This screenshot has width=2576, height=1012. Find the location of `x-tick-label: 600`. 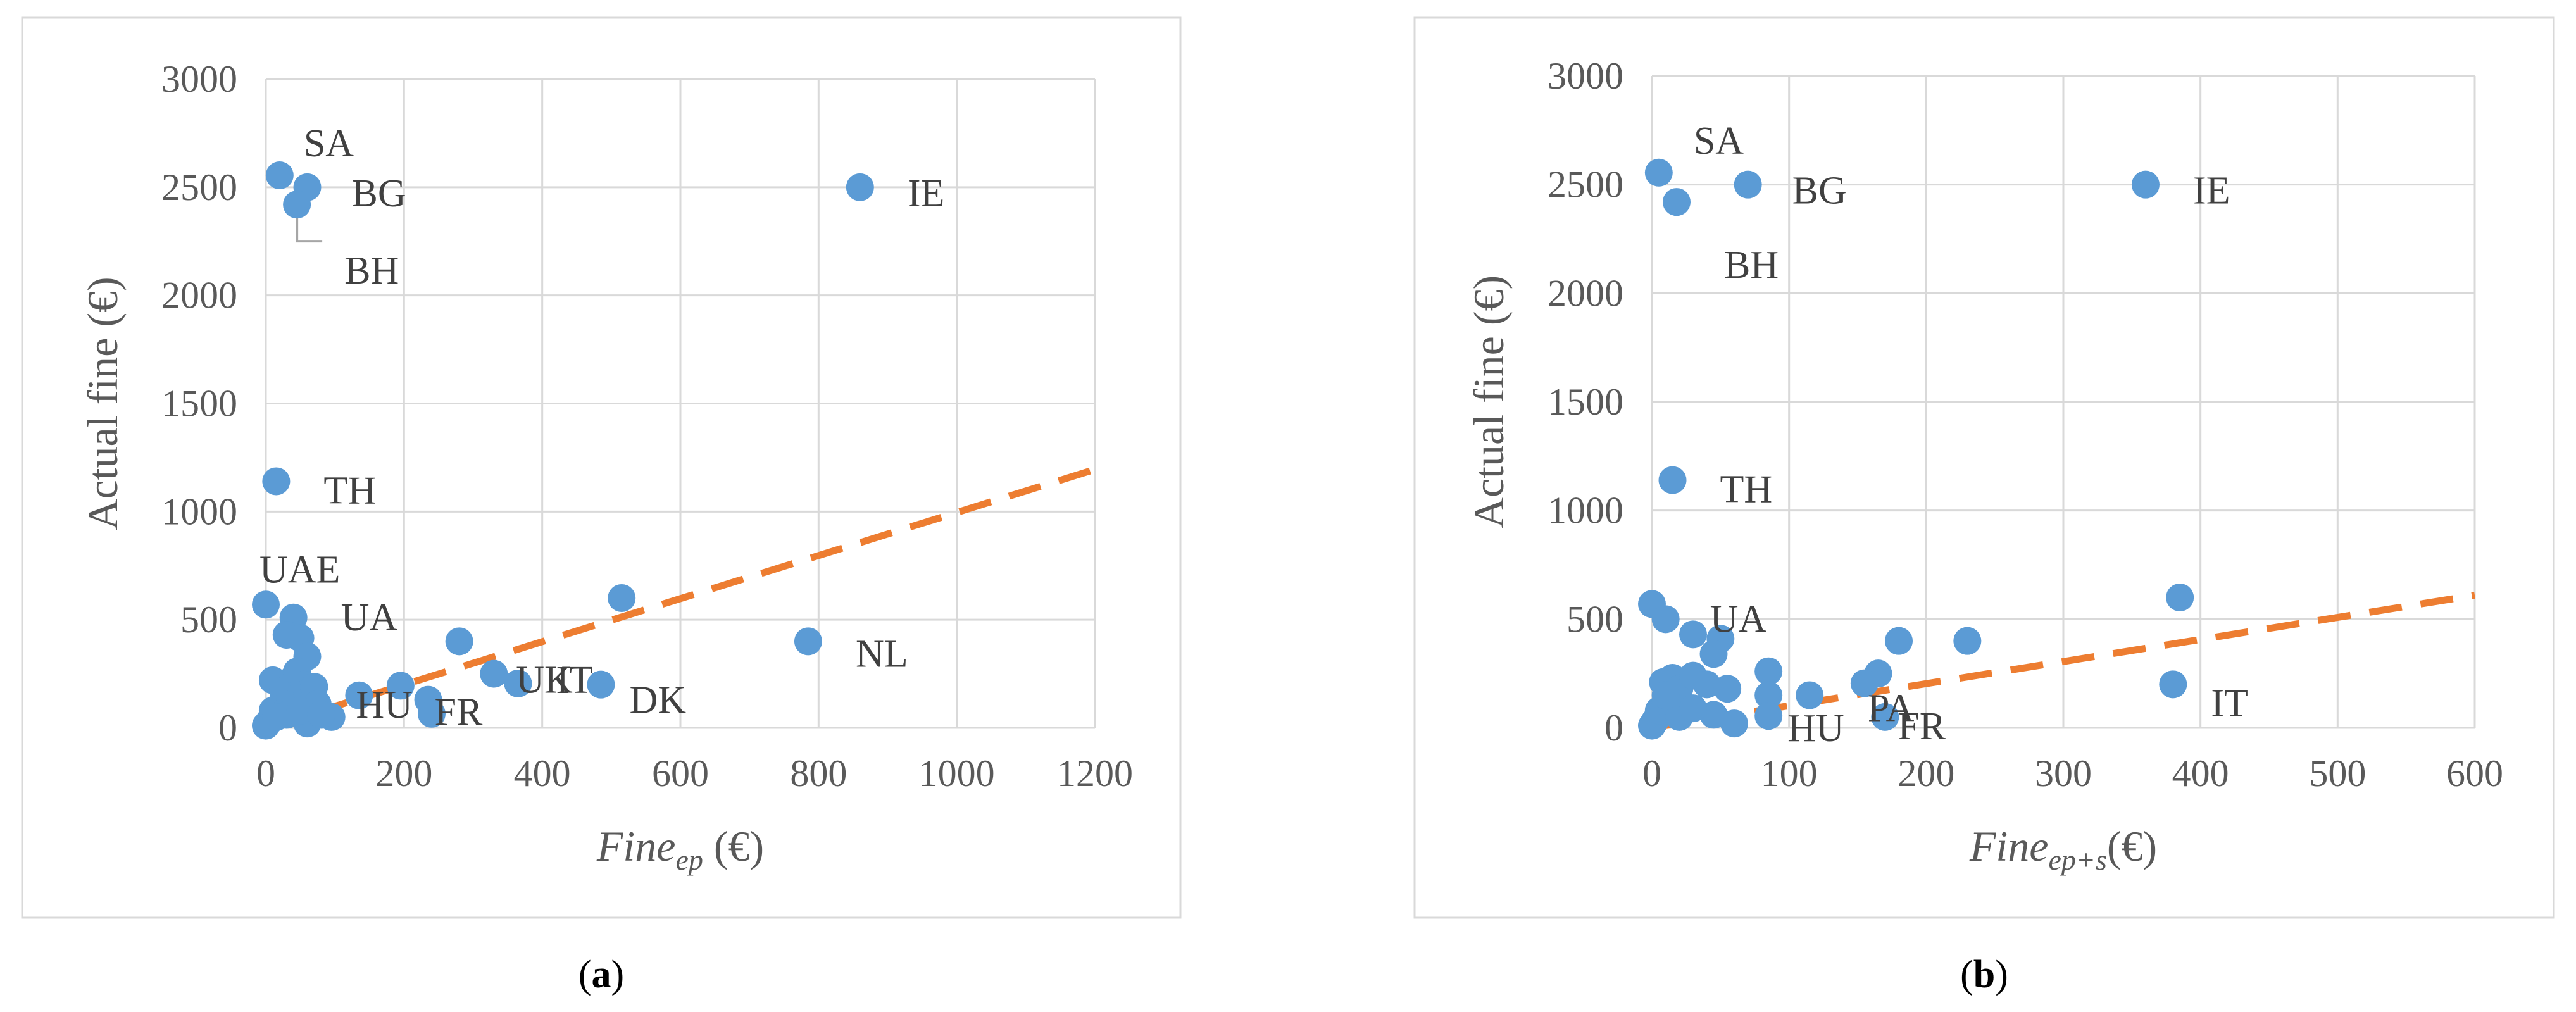

x-tick-label: 600 is located at coordinates (2474, 774).